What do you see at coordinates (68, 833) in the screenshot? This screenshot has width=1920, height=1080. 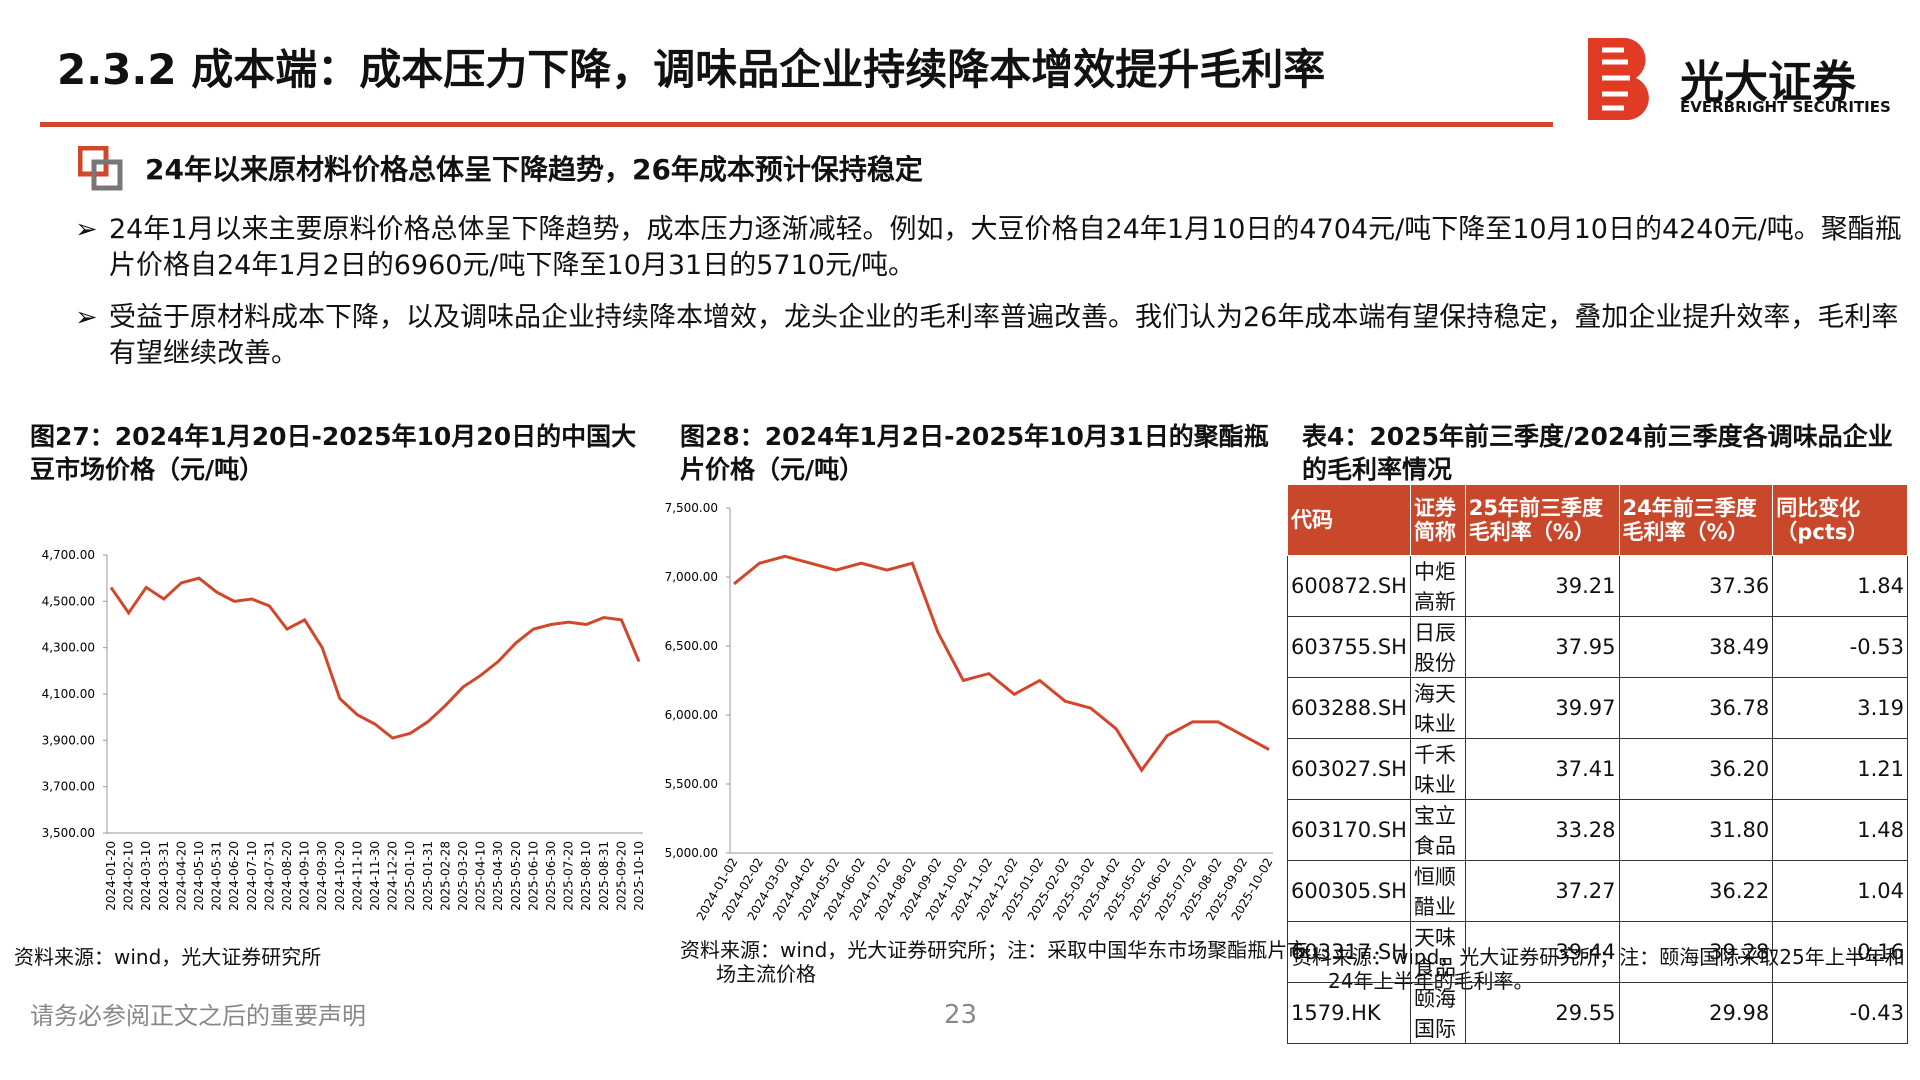 I see `y-tick-label: 3,500.00` at bounding box center [68, 833].